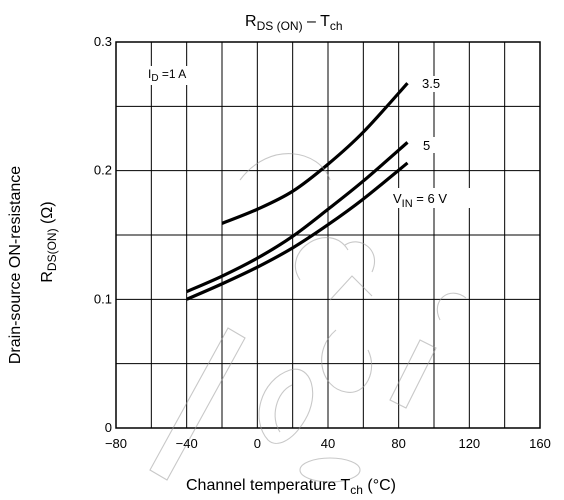  Describe the element at coordinates (431, 83) in the screenshot. I see `series-label-3-5: 3.5` at that location.